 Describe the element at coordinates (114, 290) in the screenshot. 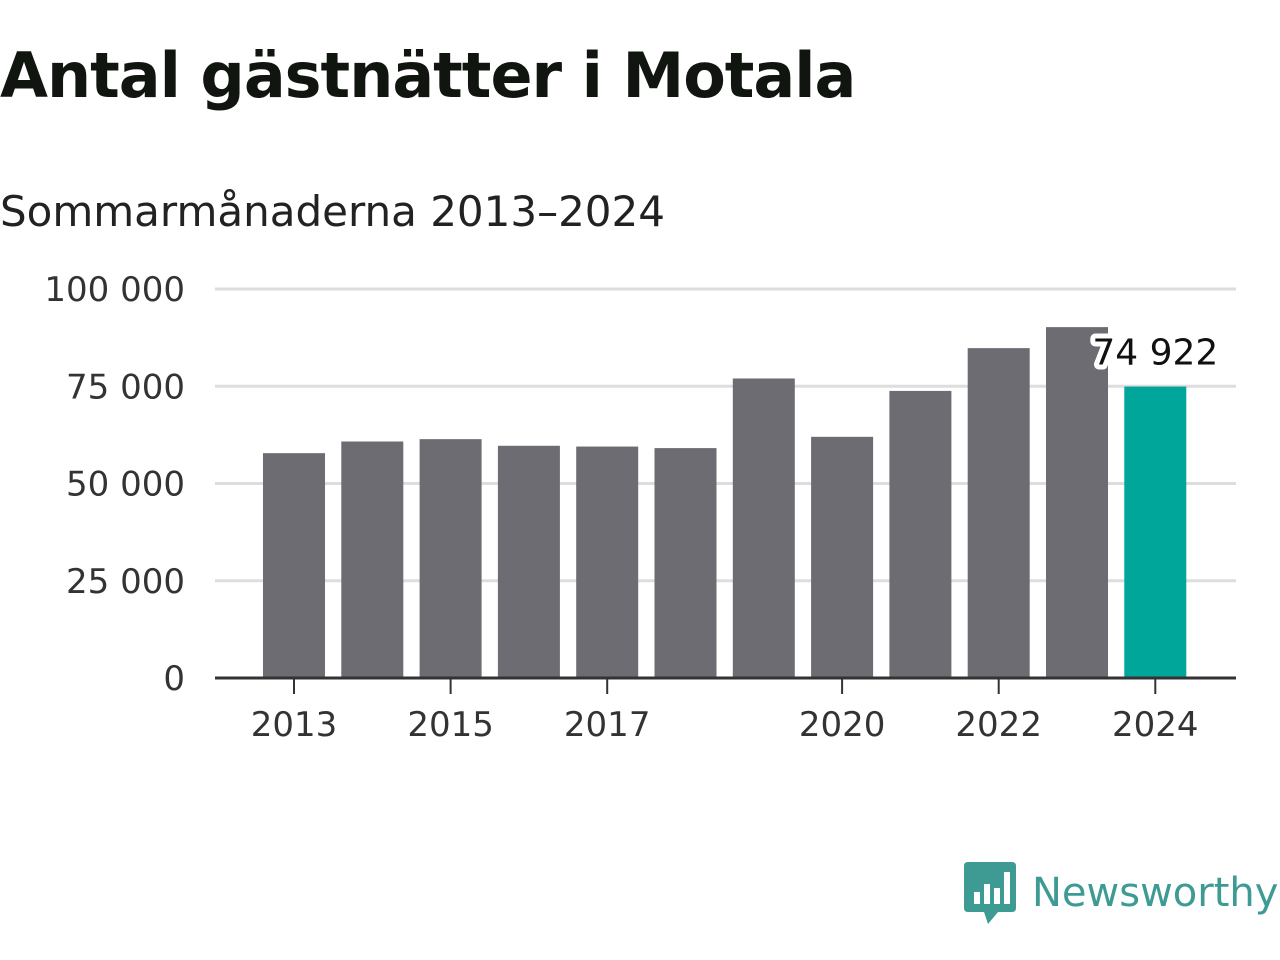

I see `y-tick-label: 100 000` at that location.